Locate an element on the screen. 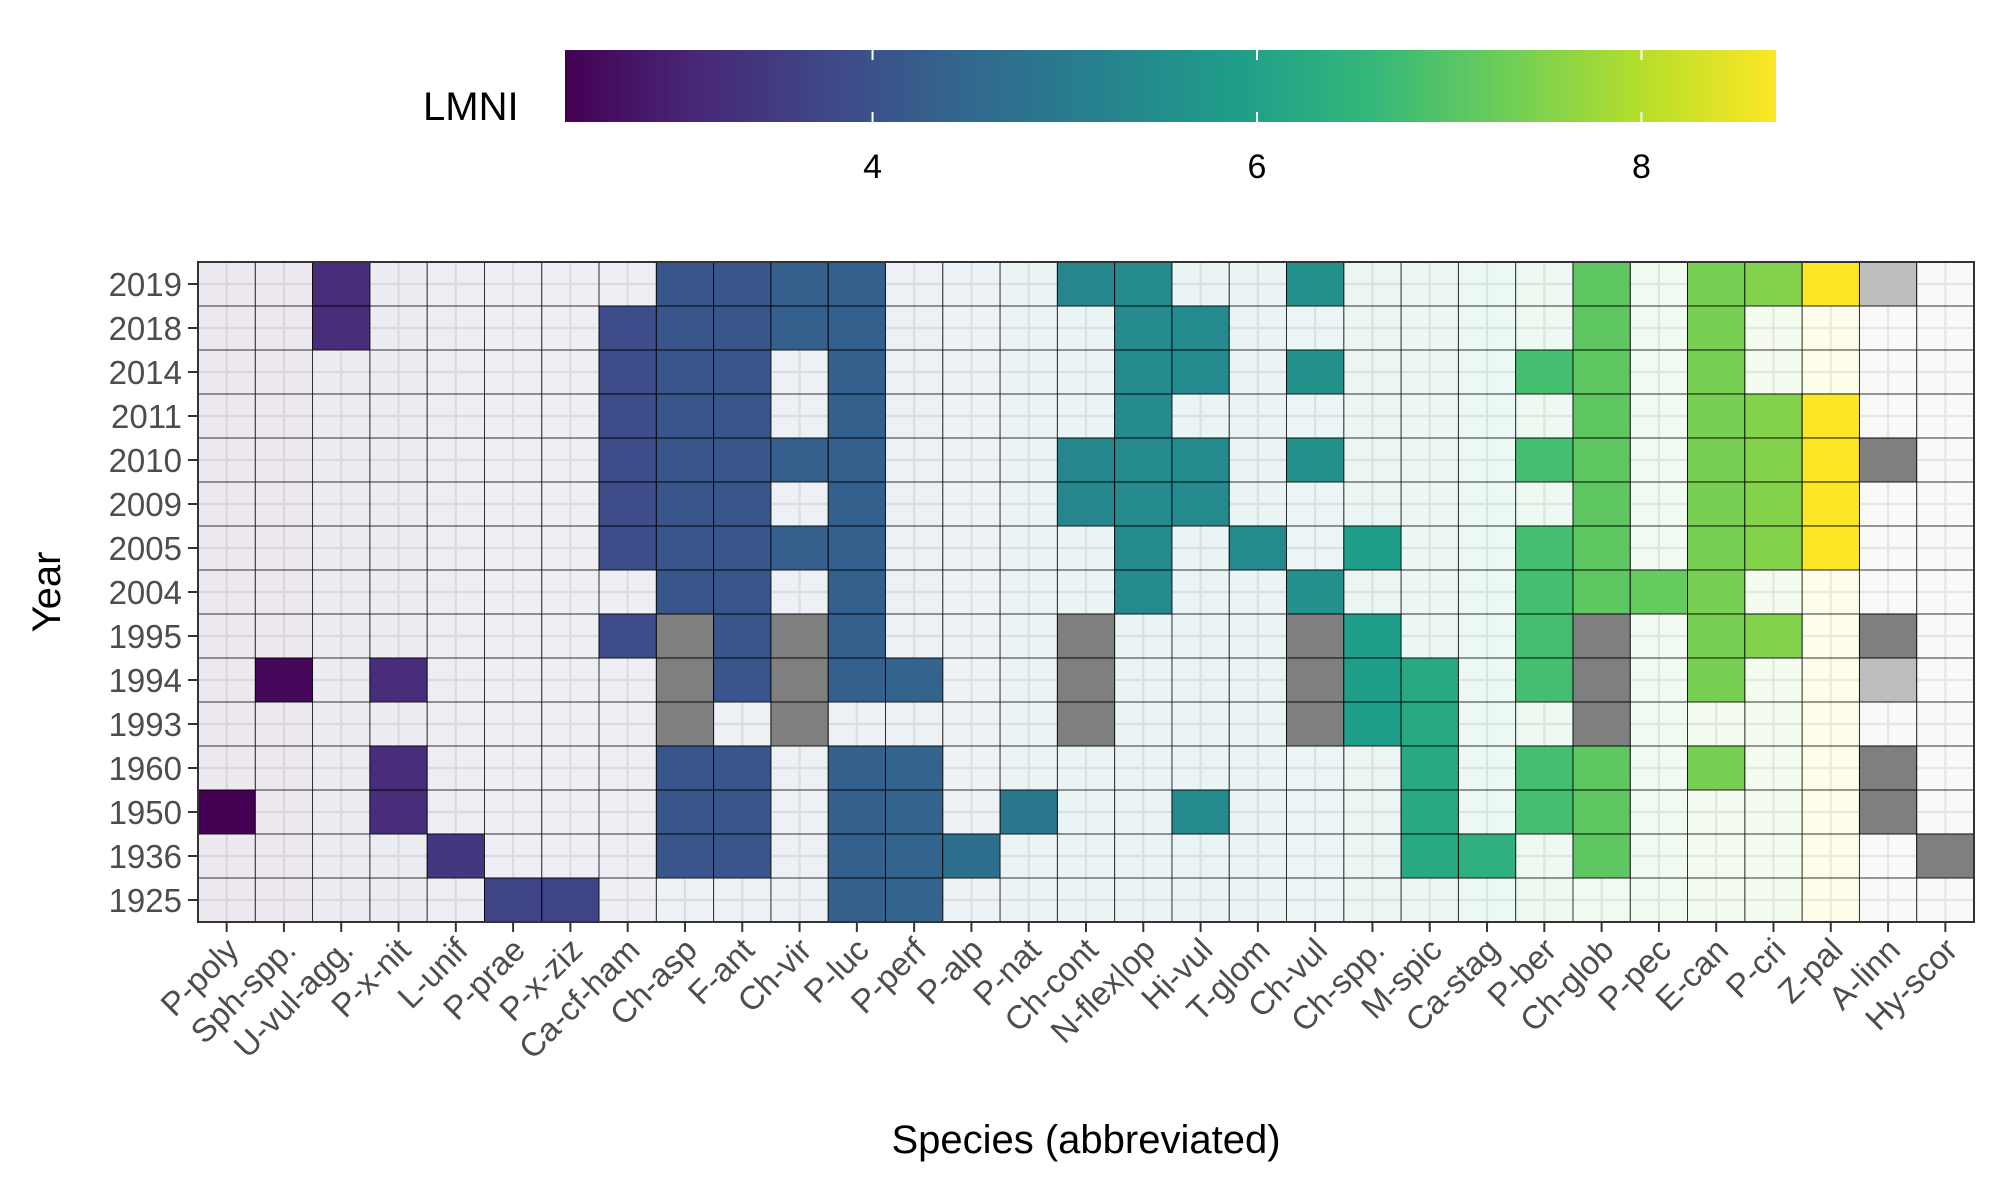  y-tick-label: 2009 is located at coordinates (145, 504).